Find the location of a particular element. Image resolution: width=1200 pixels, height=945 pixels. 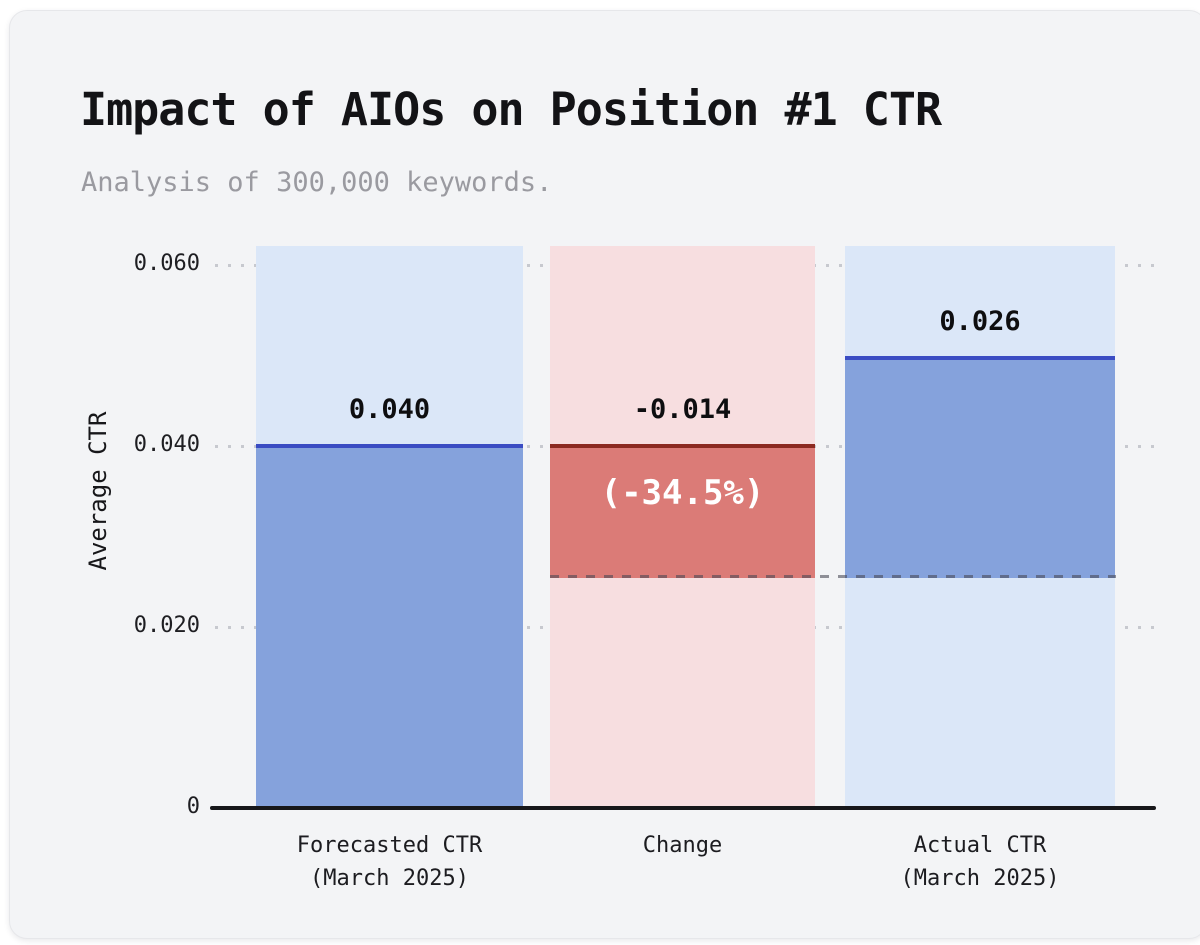

x-label-line: Change is located at coordinates (682, 845).